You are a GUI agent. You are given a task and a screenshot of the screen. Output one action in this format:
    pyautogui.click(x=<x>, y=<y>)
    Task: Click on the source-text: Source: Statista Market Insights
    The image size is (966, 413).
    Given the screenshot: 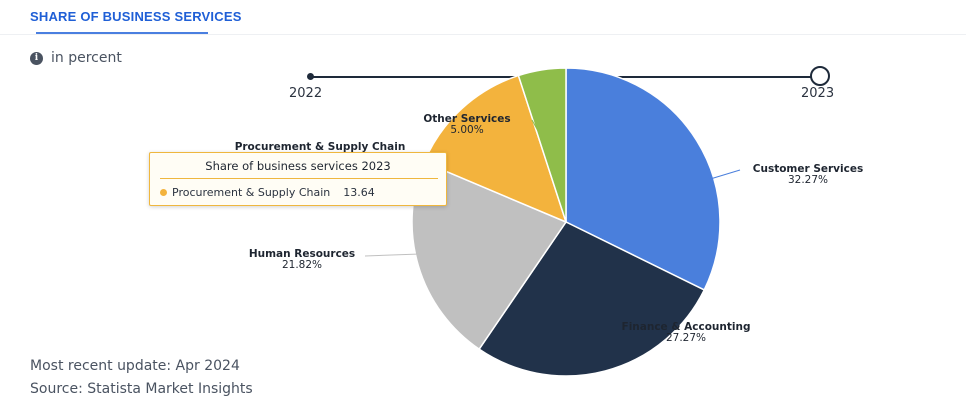 What is the action you would take?
    pyautogui.click(x=141, y=389)
    